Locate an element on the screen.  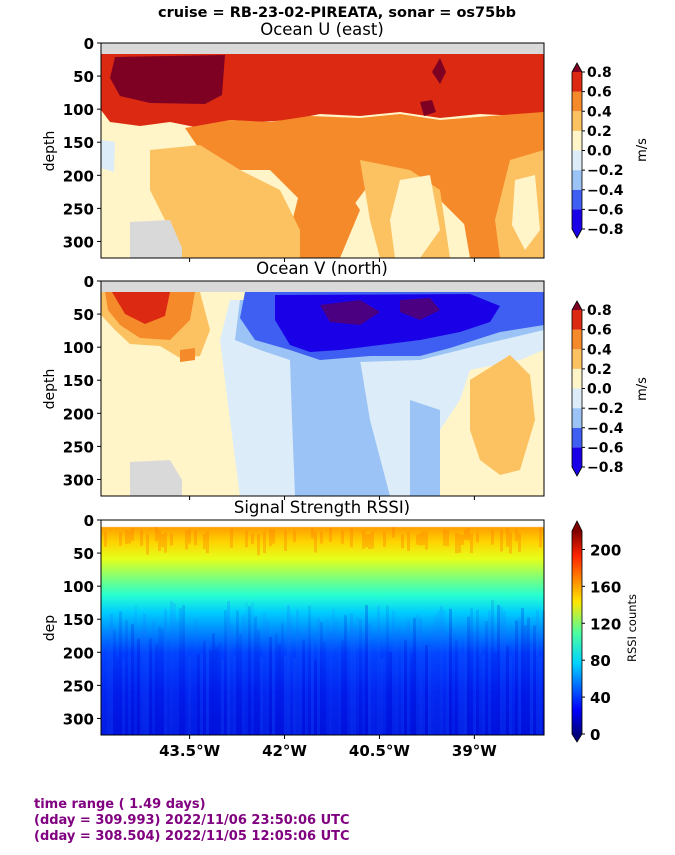
y-tick-label: 300 is located at coordinates (78, 242).